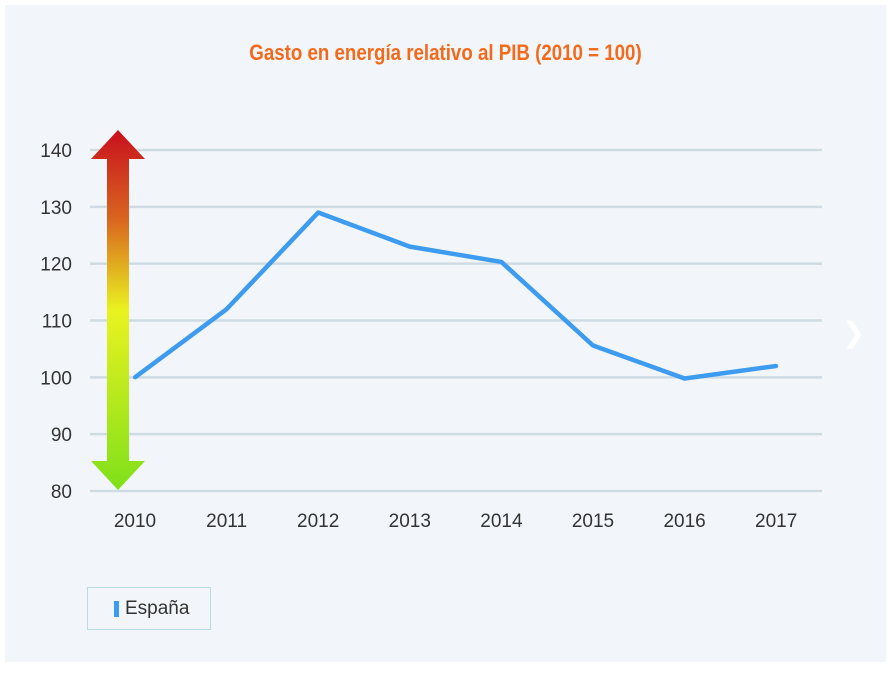 Image resolution: width=891 pixels, height=673 pixels. What do you see at coordinates (56, 378) in the screenshot?
I see `y-tick-label: 100` at bounding box center [56, 378].